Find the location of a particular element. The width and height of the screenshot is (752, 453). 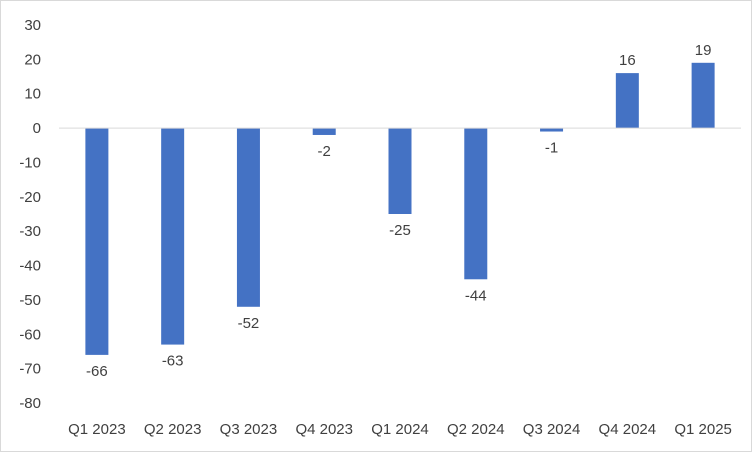

x-tick-label: Q3 2023 is located at coordinates (249, 429).